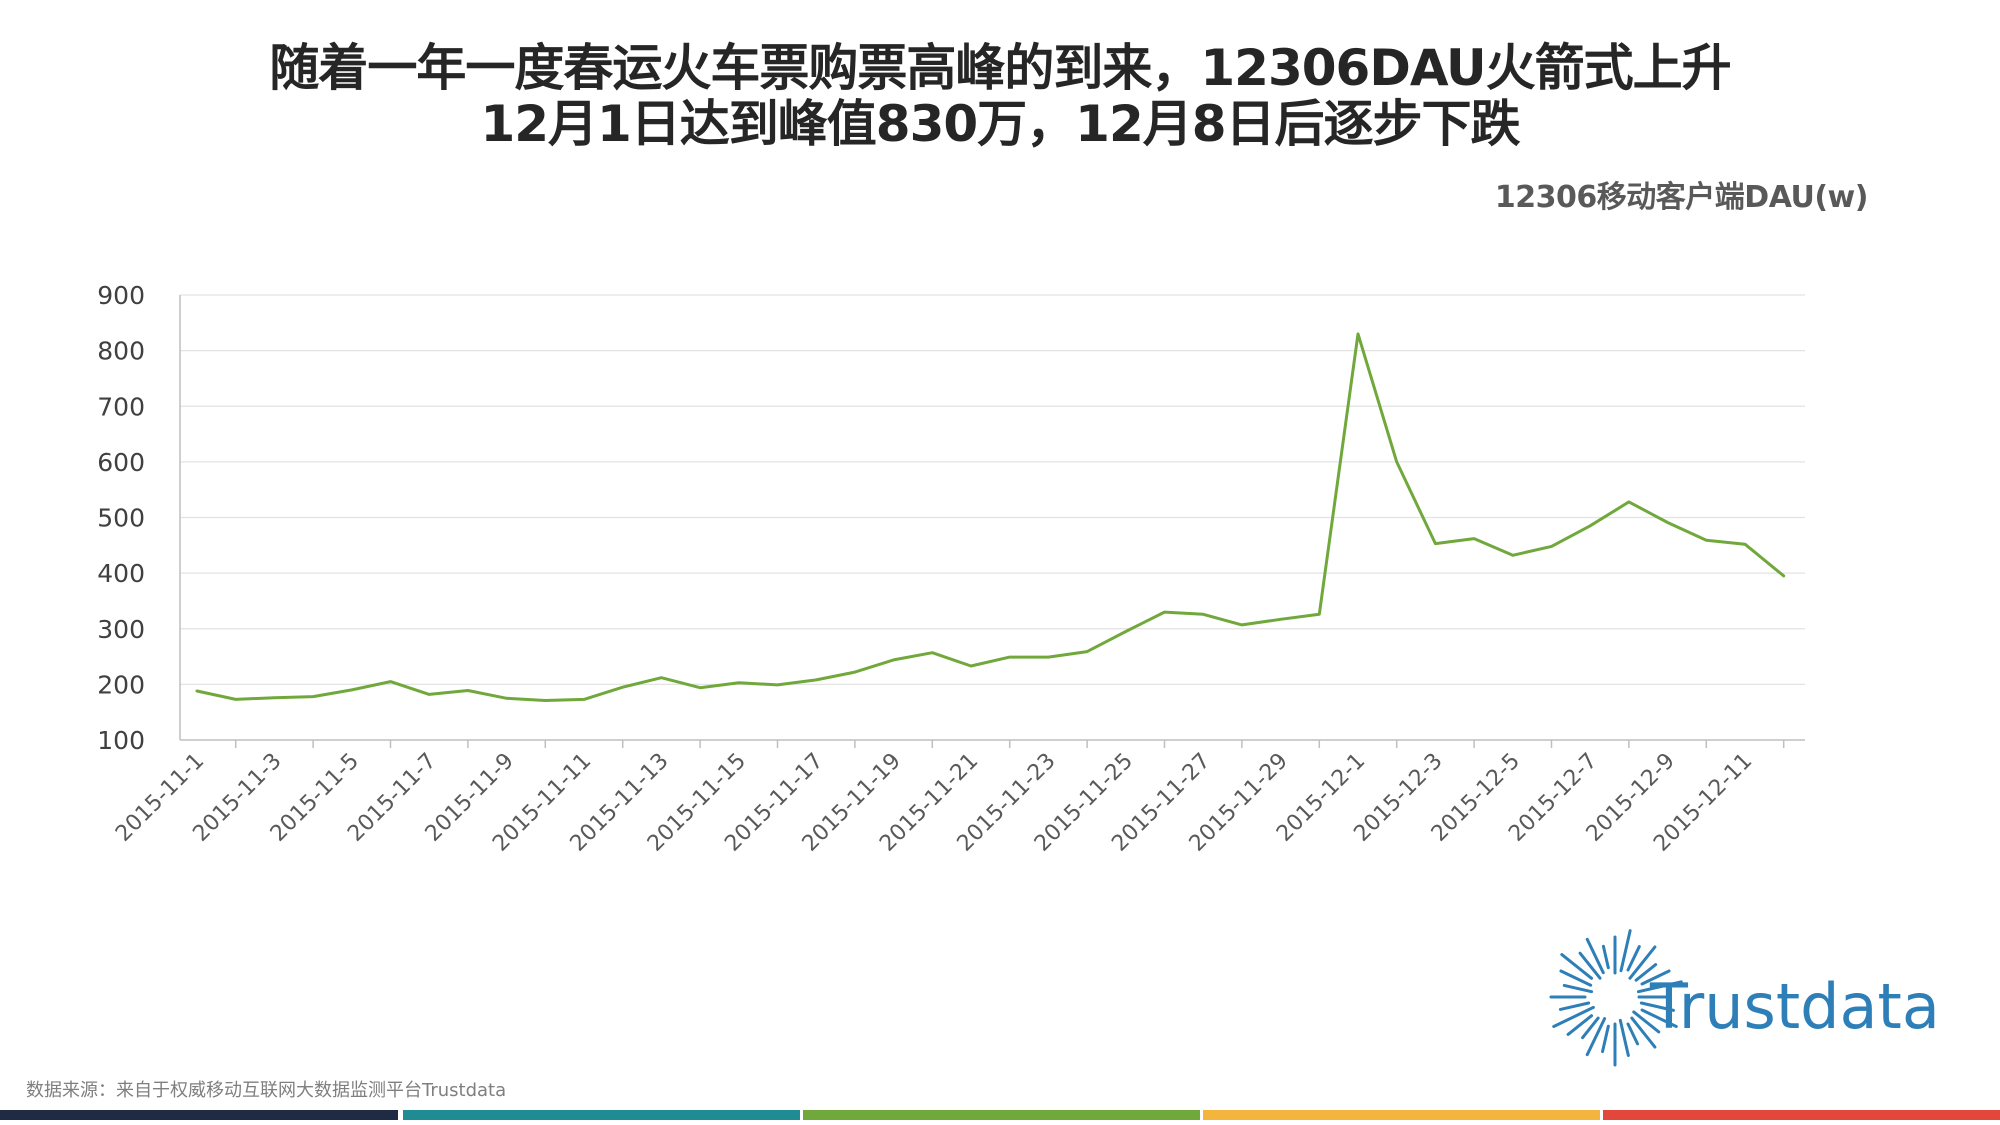 This screenshot has width=2000, height=1125. Describe the element at coordinates (1616, 998) in the screenshot. I see `sunburst-icon` at that location.